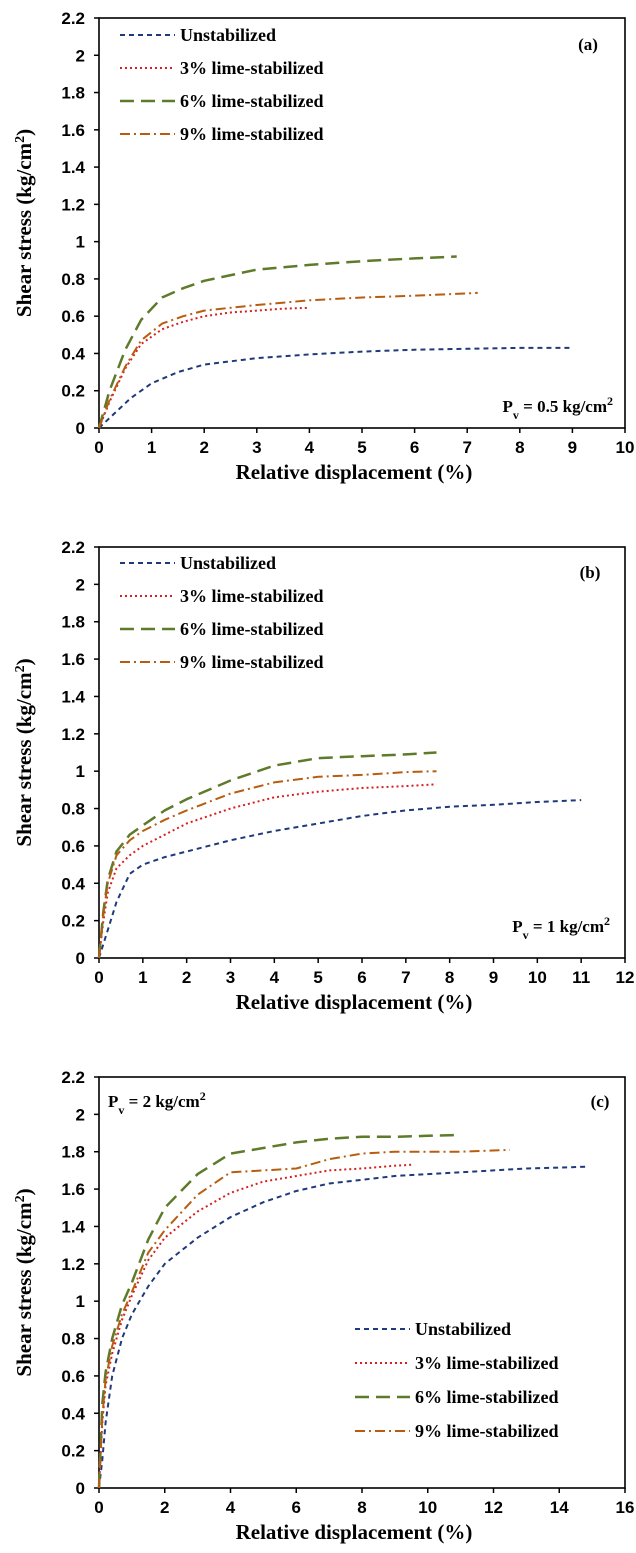  I want to click on x-tick-label: 16, so click(625, 1507).